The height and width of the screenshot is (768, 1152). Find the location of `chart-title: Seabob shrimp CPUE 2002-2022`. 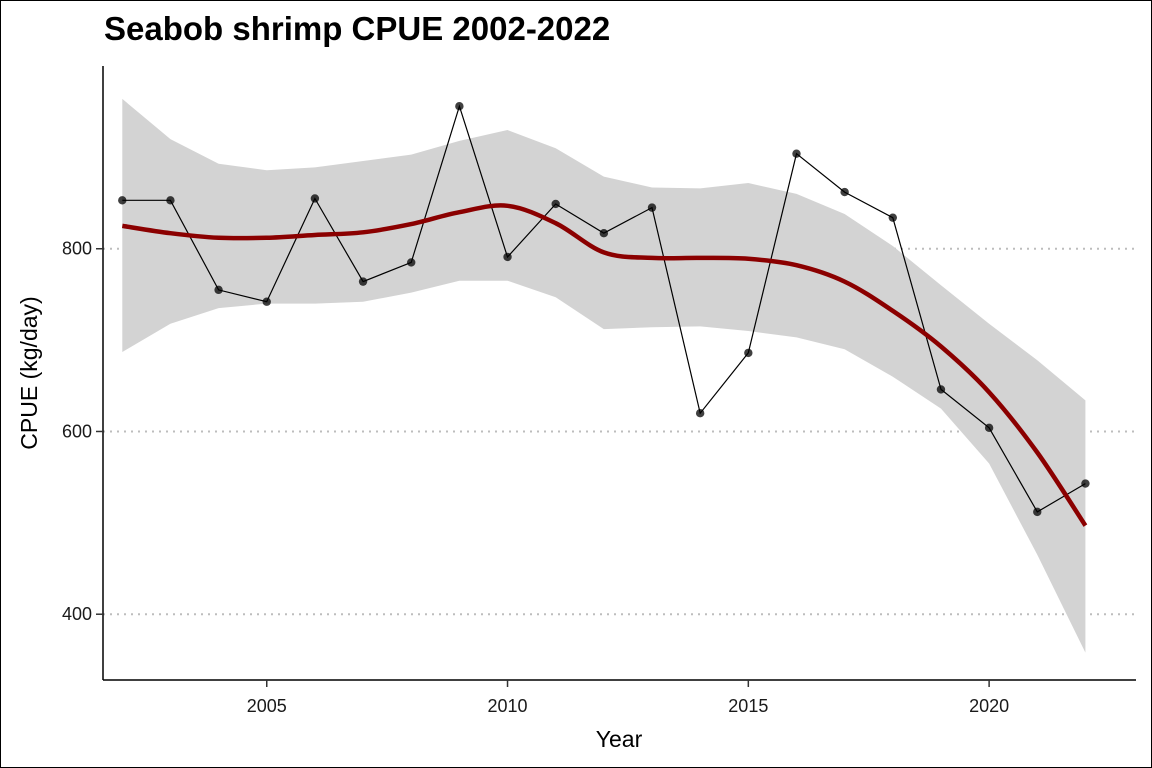

chart-title: Seabob shrimp CPUE 2002-2022 is located at coordinates (357, 28).